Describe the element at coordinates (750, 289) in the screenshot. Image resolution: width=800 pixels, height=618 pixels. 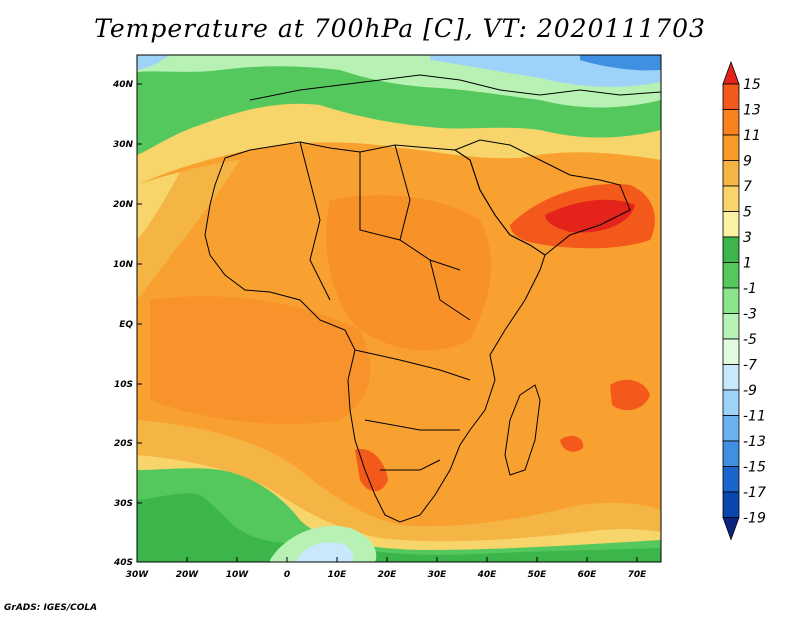
I see `colorbar-label: -1` at that location.